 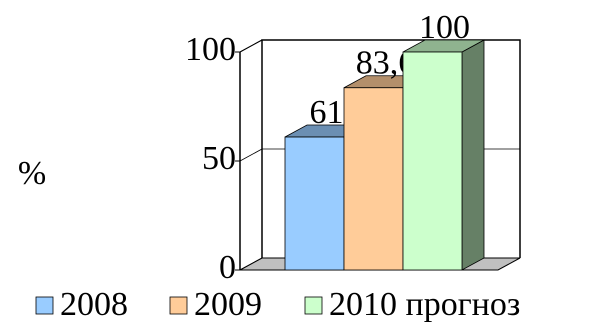 I want to click on data-label: 61, so click(x=327, y=112).